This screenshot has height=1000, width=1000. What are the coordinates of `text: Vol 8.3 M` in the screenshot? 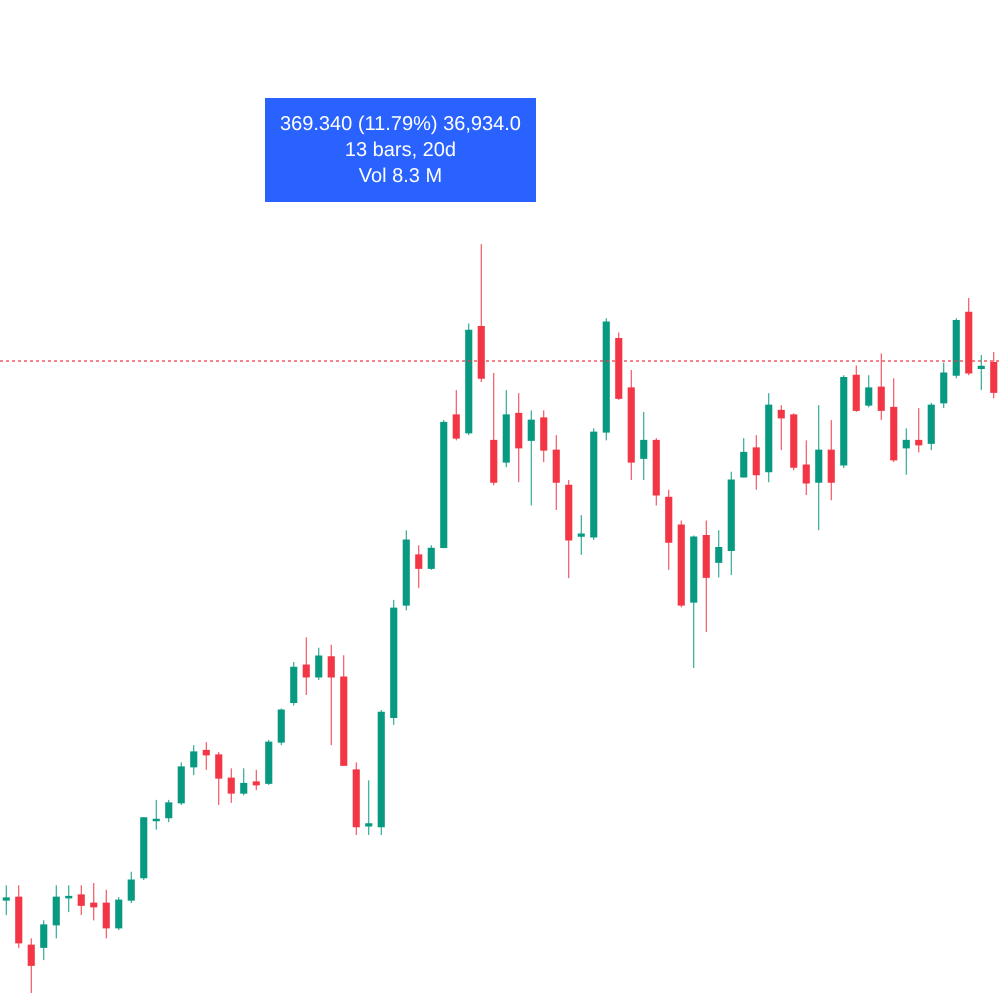 It's located at (400, 176).